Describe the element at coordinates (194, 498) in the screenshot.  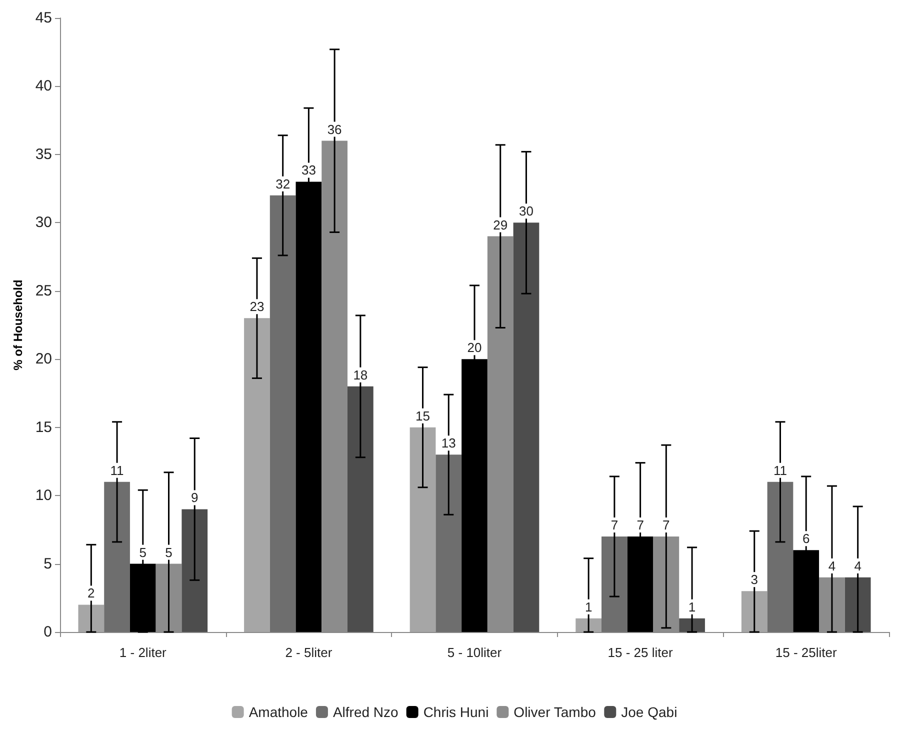
I see `data-label: 9` at that location.